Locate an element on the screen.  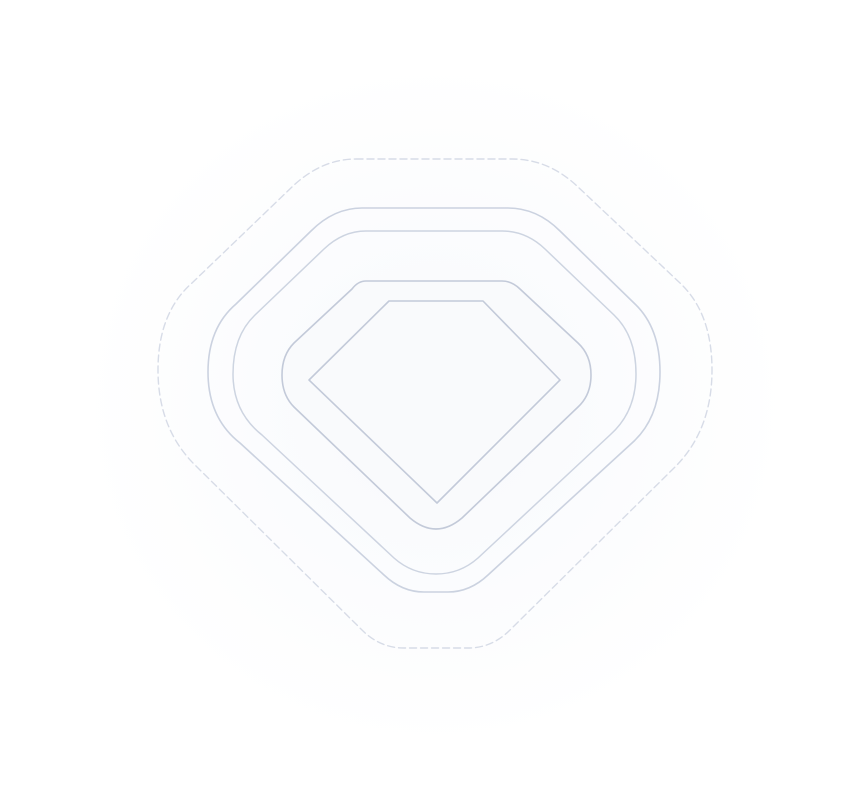
gem-inner-band-fill is located at coordinates (436, 405).